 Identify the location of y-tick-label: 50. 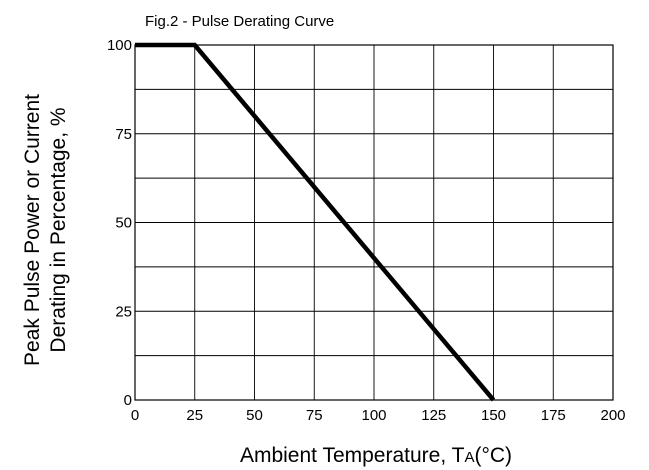
(123, 223).